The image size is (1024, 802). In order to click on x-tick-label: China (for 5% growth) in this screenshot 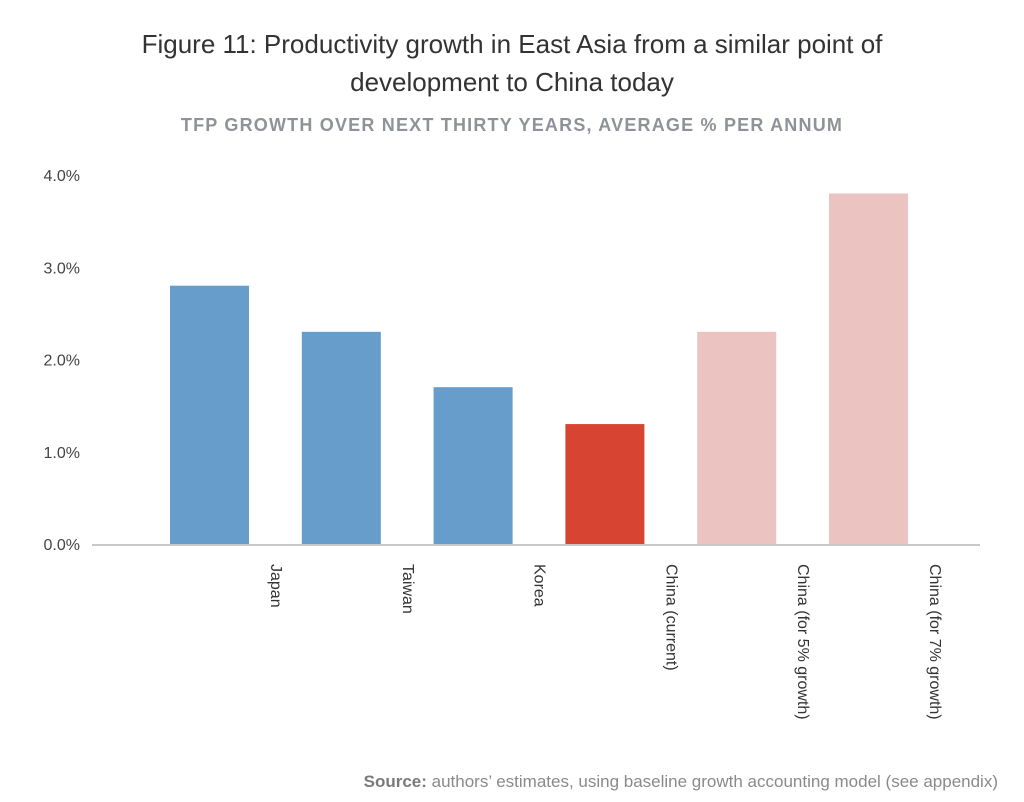, I will do `click(802, 642)`.